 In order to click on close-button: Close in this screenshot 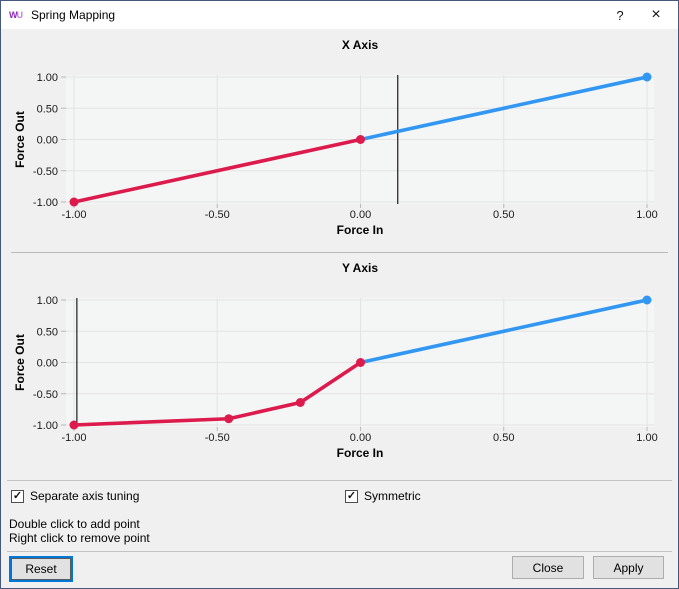, I will do `click(548, 567)`.